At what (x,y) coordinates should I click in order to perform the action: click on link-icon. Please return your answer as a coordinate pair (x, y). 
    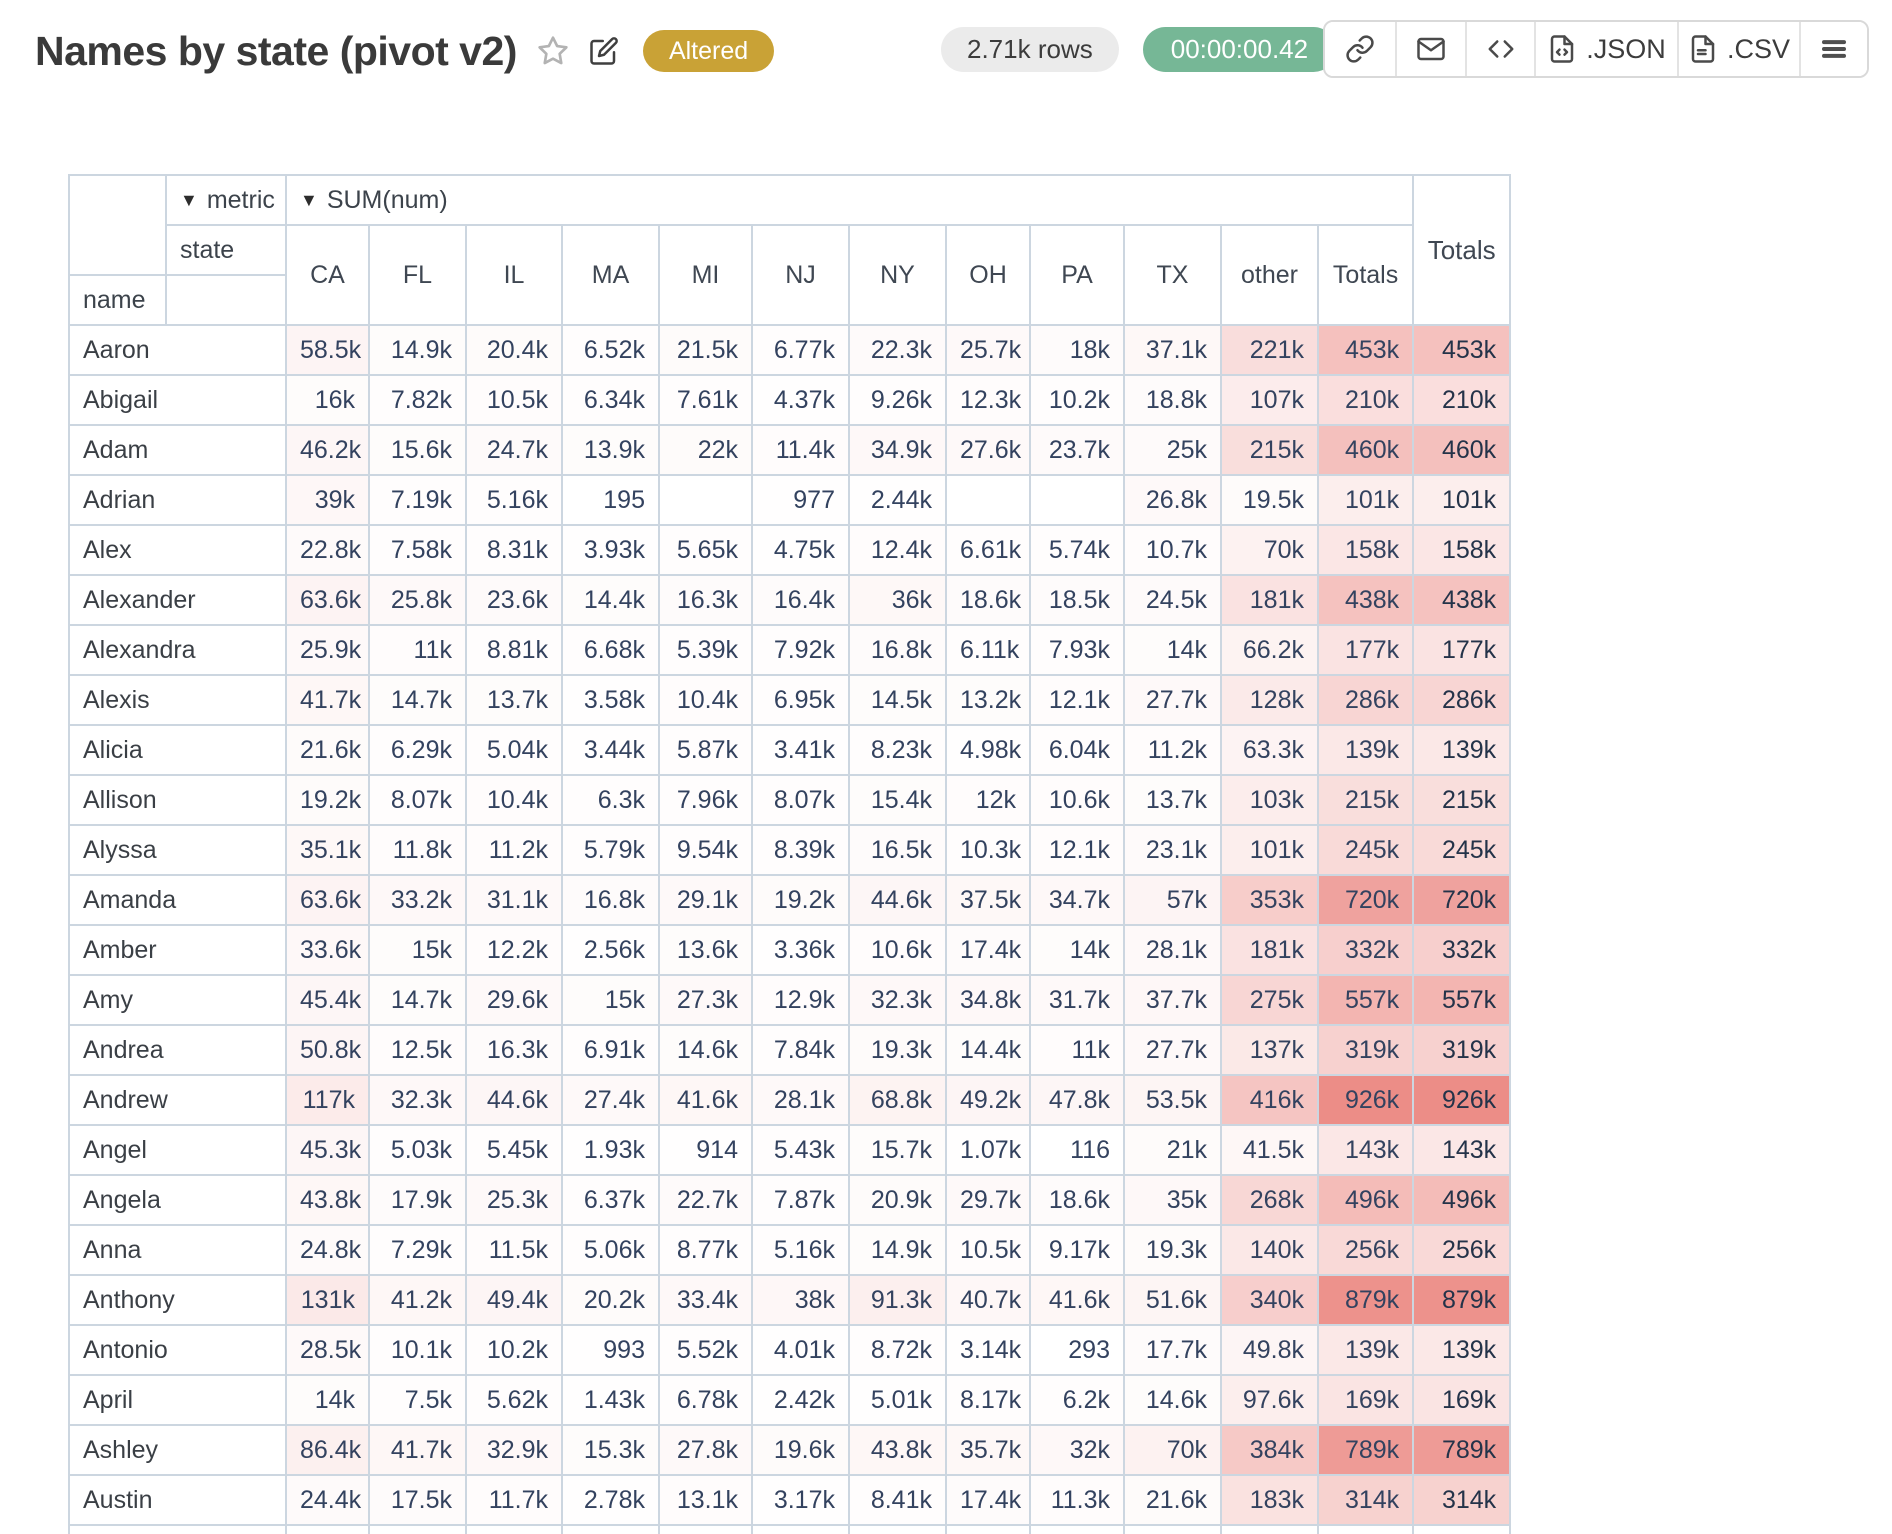
    Looking at the image, I should click on (1360, 49).